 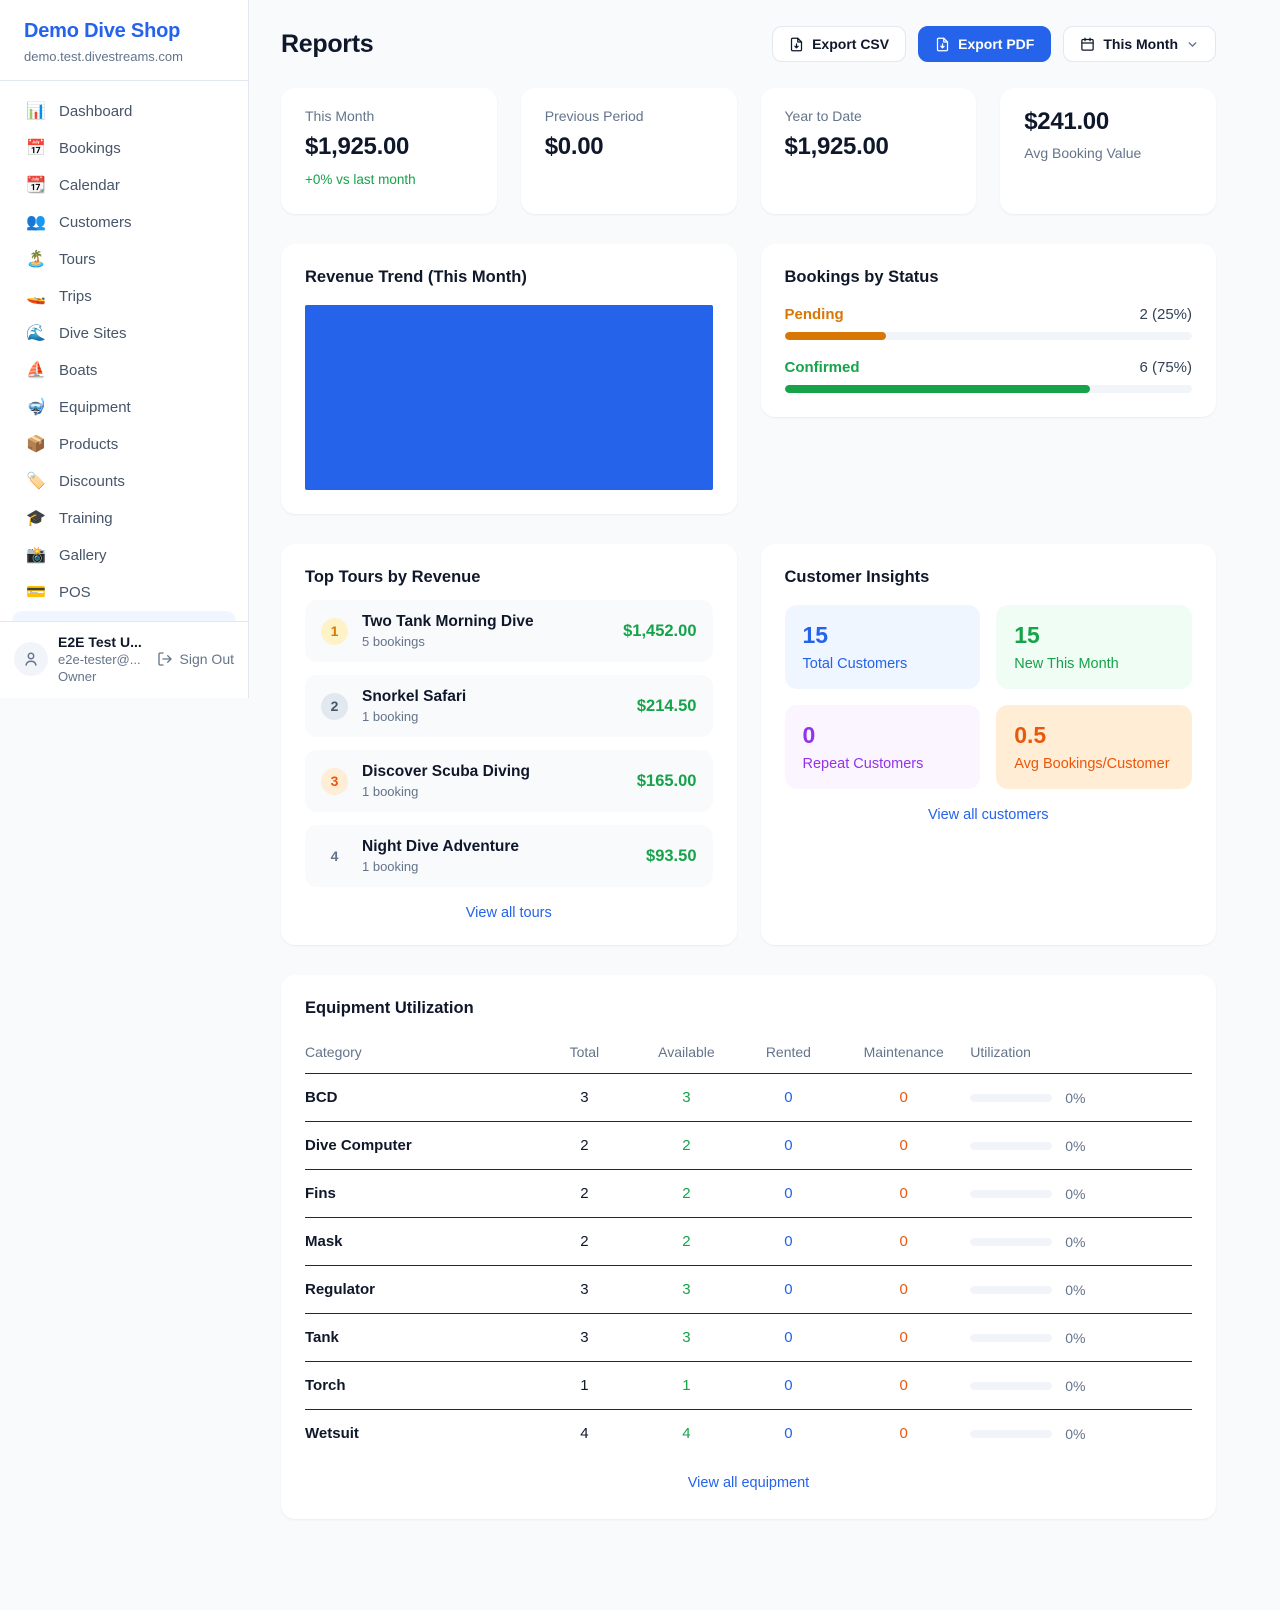 I want to click on stat-label: This Month, so click(x=340, y=116).